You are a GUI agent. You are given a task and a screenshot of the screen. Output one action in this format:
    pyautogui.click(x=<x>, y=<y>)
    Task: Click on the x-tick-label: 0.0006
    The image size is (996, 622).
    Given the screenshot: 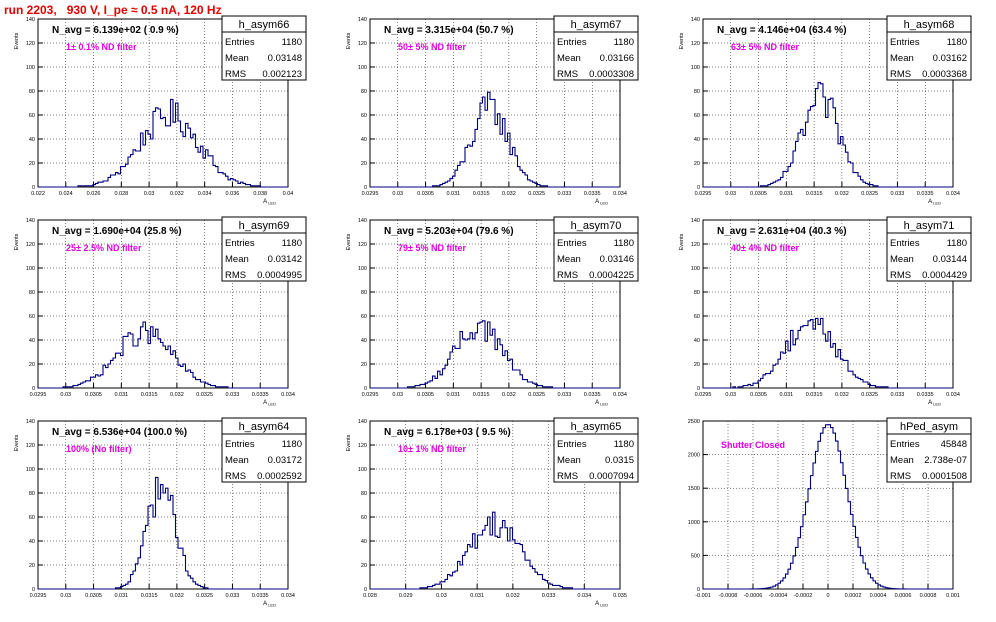 What is the action you would take?
    pyautogui.click(x=903, y=596)
    